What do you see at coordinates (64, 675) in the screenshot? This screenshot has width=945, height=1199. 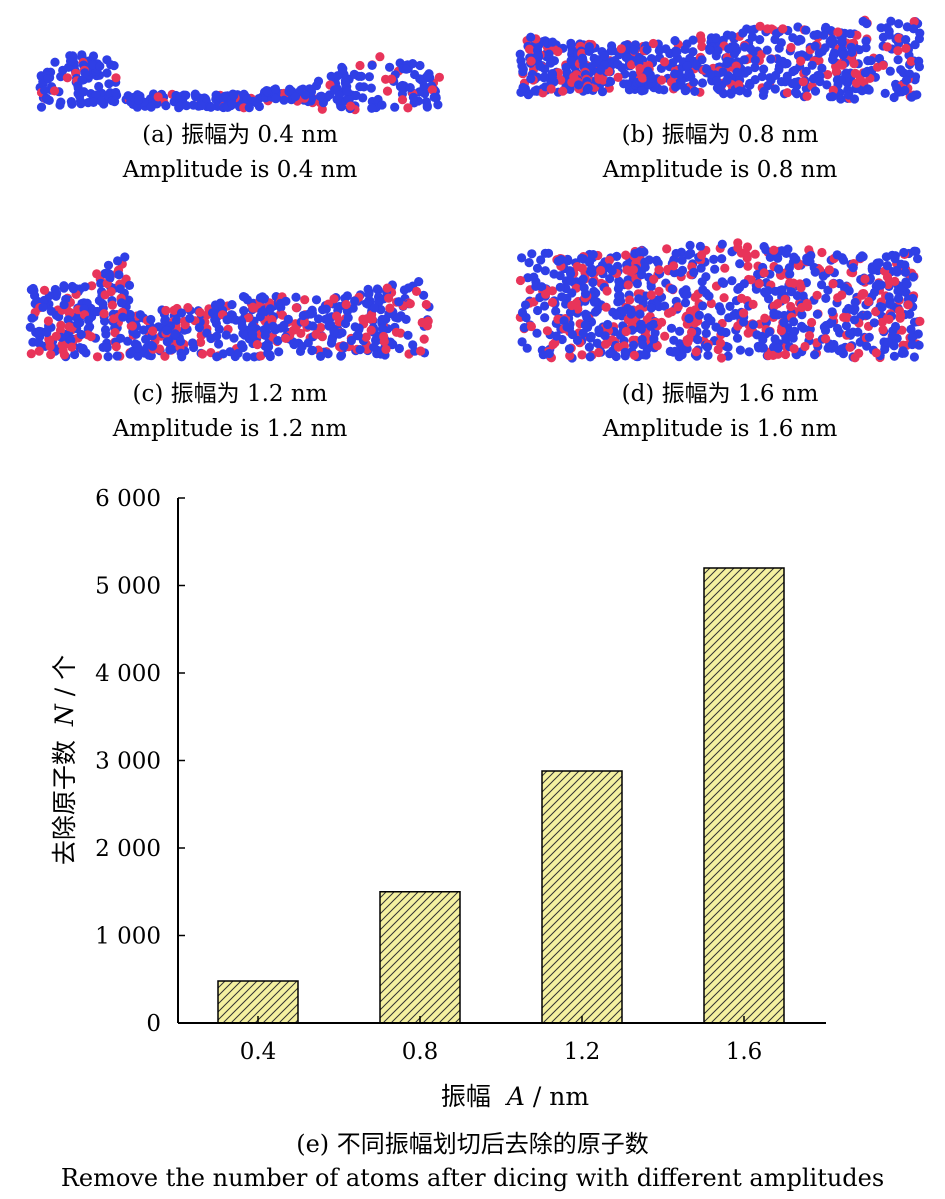 I see `y-axis-label-unit: / 个` at bounding box center [64, 675].